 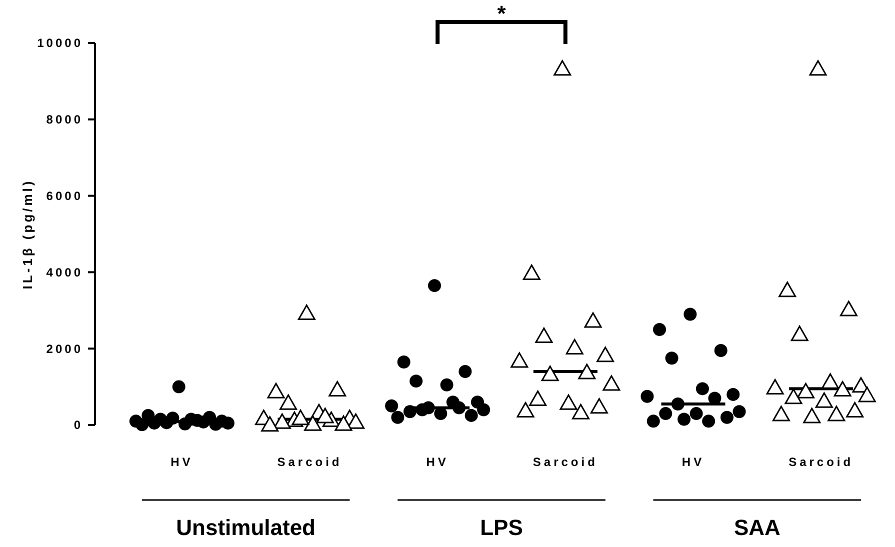 I want to click on y-tick-label: 2000, so click(x=64, y=349).